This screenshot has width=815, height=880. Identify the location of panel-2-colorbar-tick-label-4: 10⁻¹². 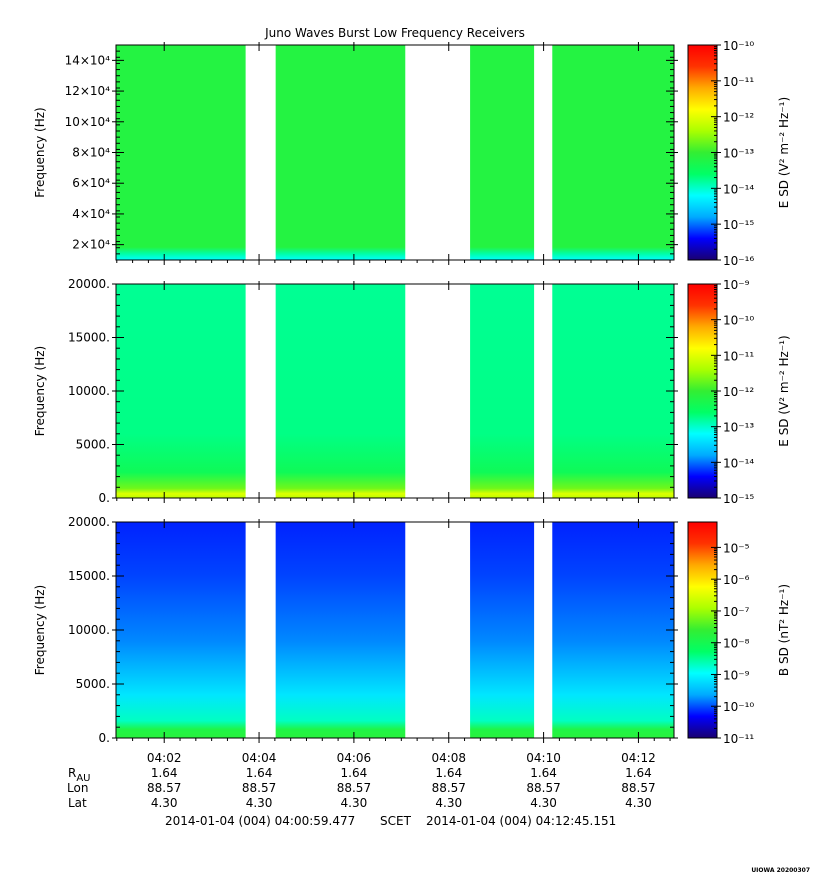
(738, 392).